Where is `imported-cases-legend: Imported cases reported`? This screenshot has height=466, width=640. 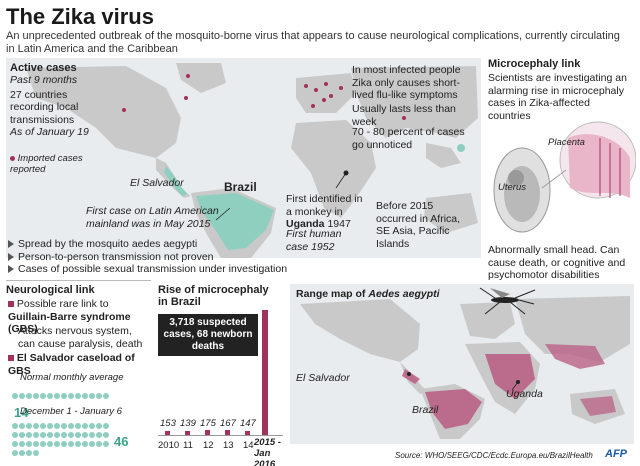
imported-cases-legend: Imported cases reported is located at coordinates (57, 164).